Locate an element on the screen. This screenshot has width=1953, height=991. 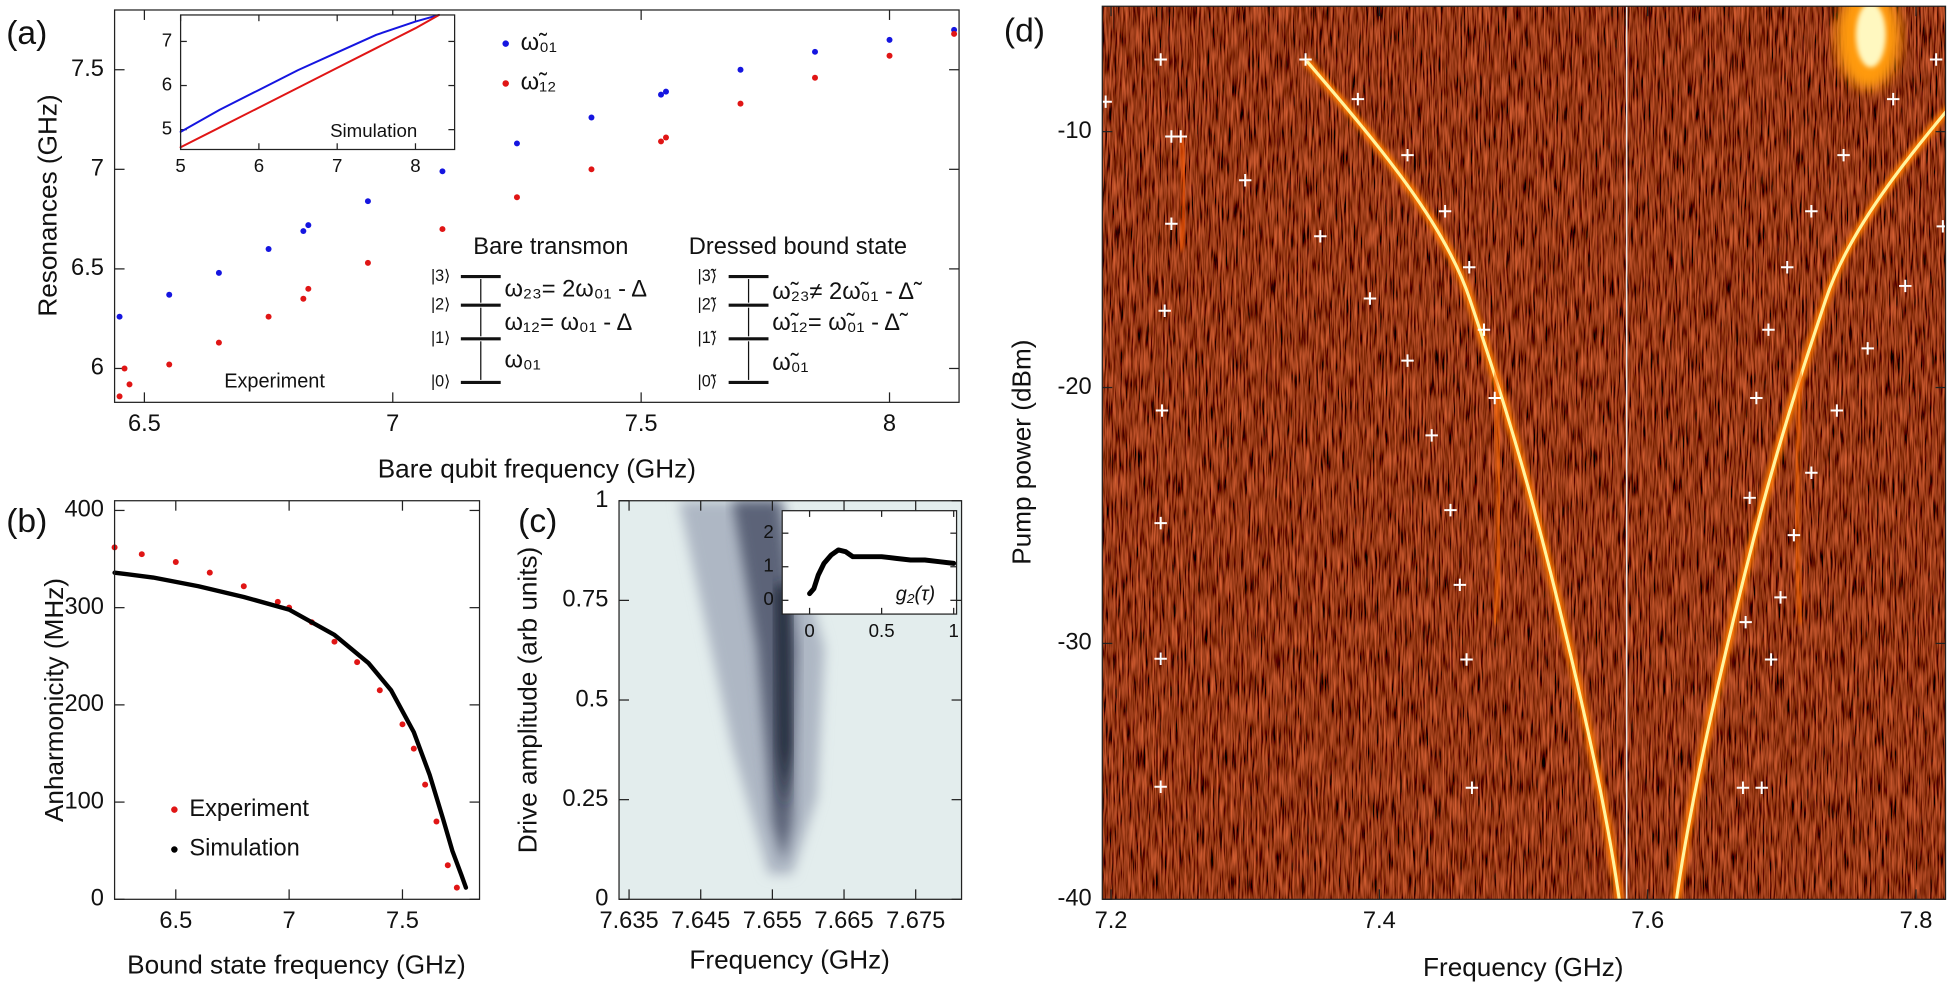
panel-label: (c) is located at coordinates (537, 521).